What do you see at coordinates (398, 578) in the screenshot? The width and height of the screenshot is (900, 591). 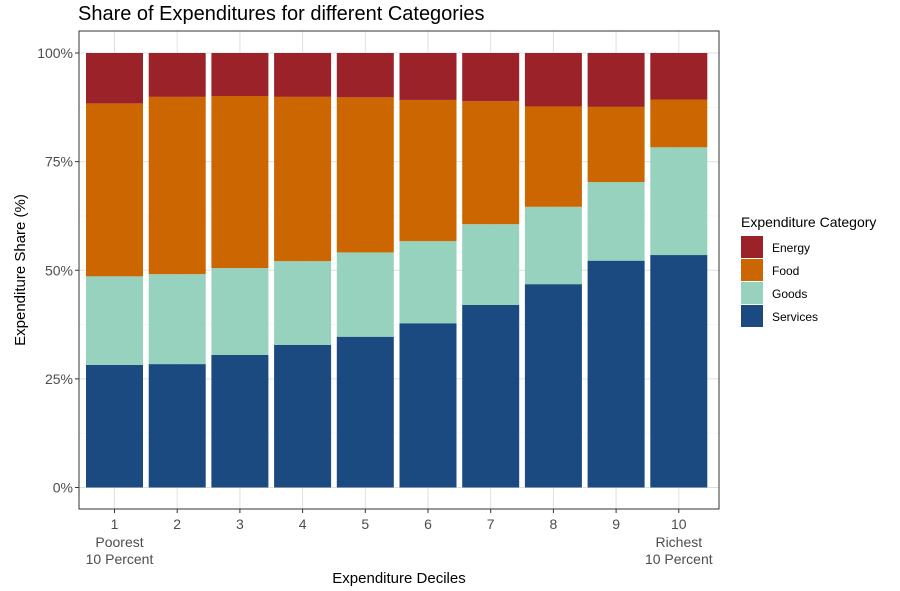 I see `x-axis-title: Expenditure Deciles` at bounding box center [398, 578].